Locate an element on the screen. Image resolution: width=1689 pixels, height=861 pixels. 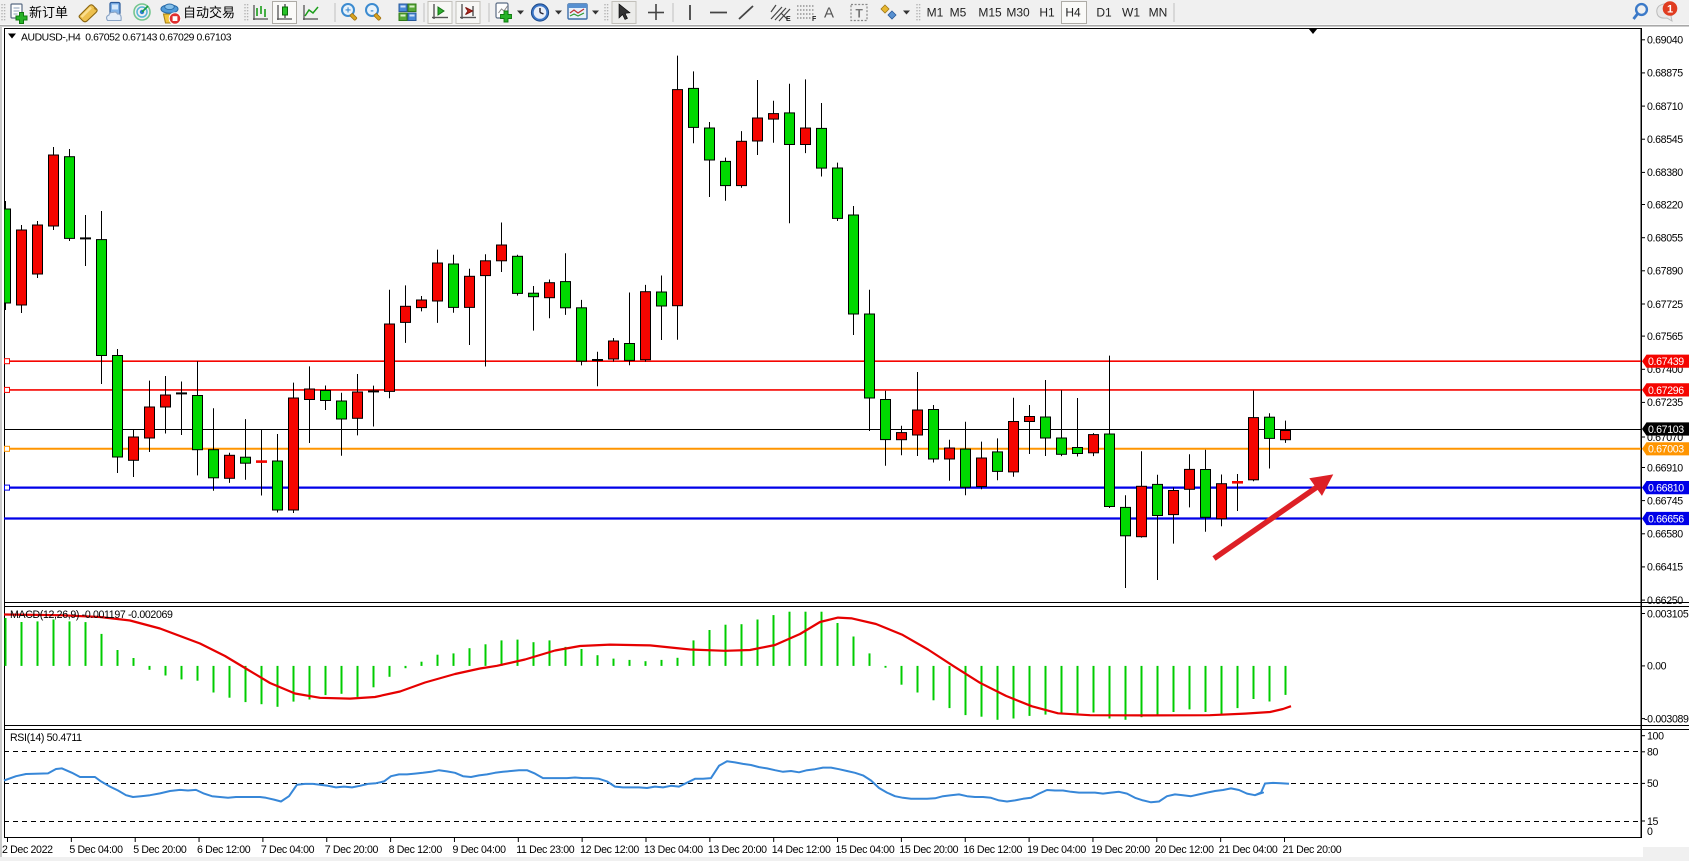
svg-text: 5 Dec 04:00 is located at coordinates (96, 850).